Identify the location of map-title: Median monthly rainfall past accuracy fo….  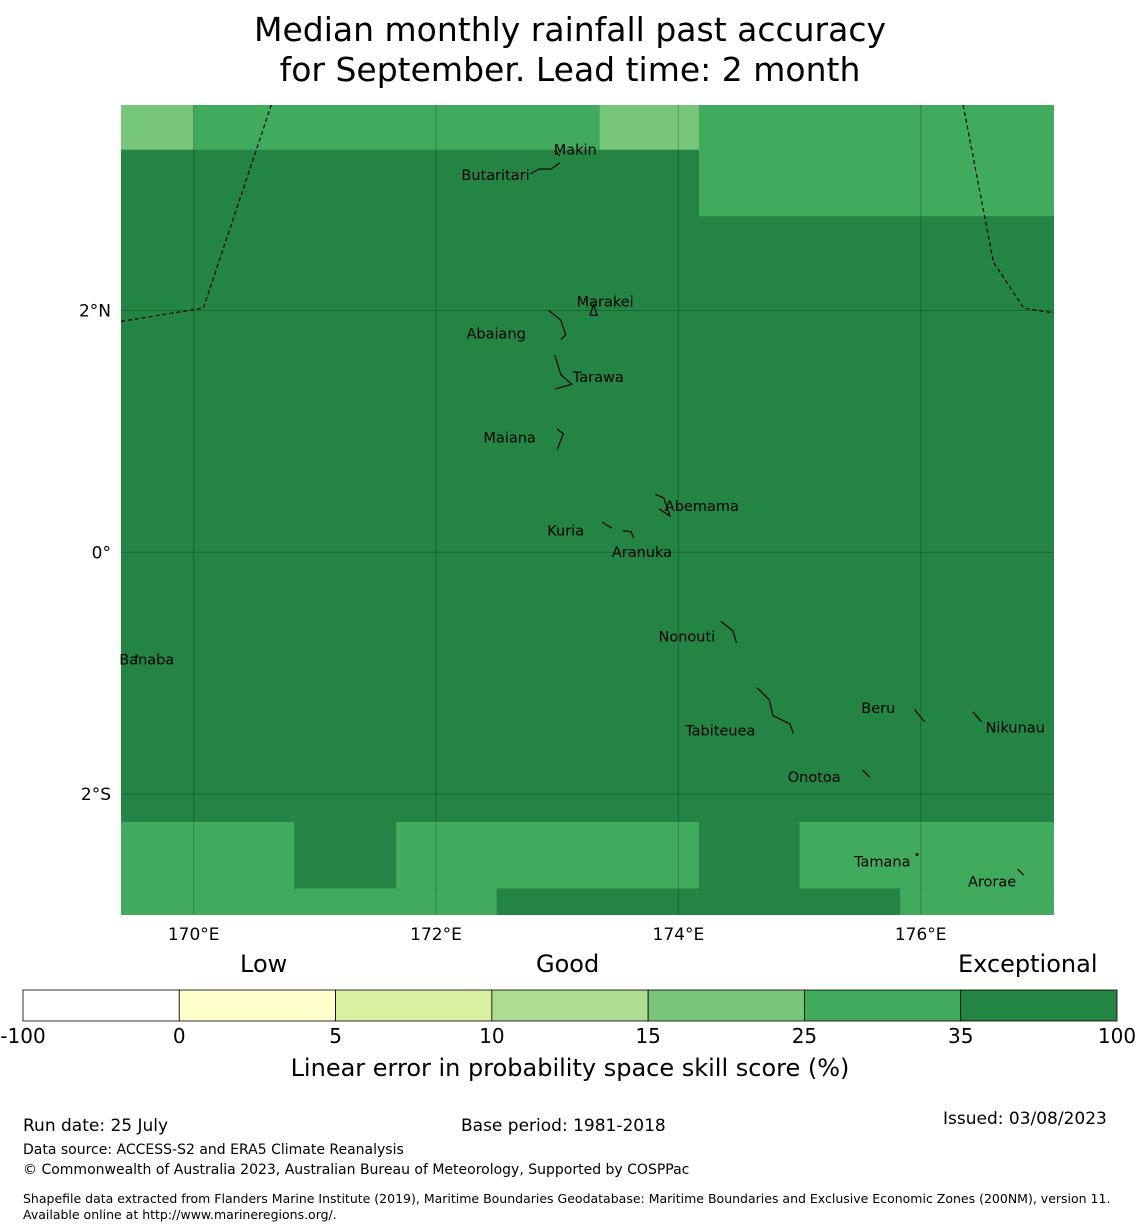
(570, 50).